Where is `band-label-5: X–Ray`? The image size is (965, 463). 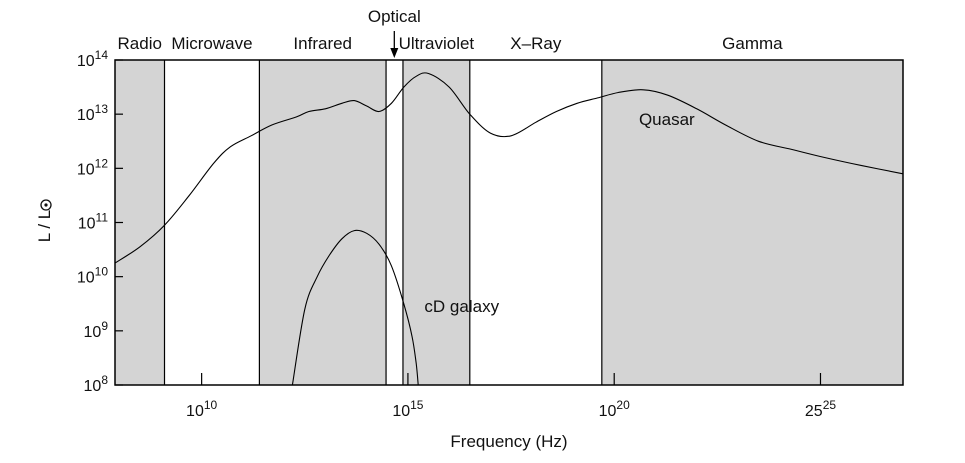 band-label-5: X–Ray is located at coordinates (536, 43).